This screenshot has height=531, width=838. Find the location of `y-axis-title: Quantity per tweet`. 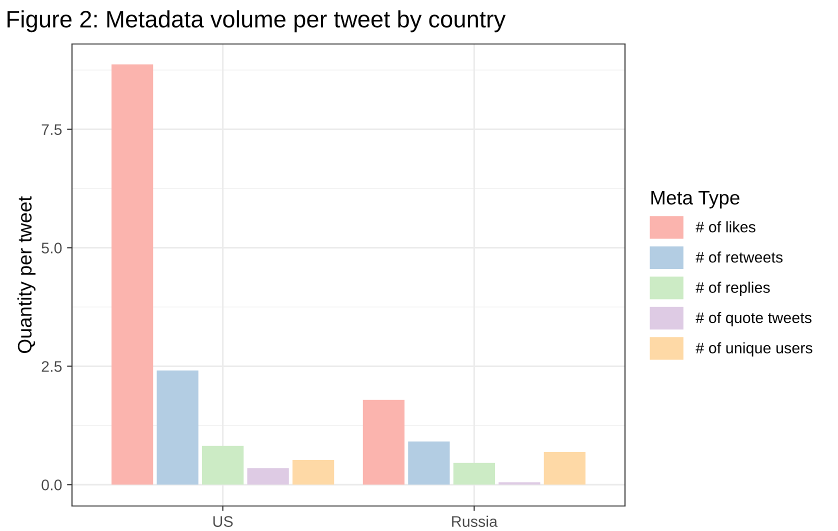

y-axis-title: Quantity per tweet is located at coordinates (26, 274).